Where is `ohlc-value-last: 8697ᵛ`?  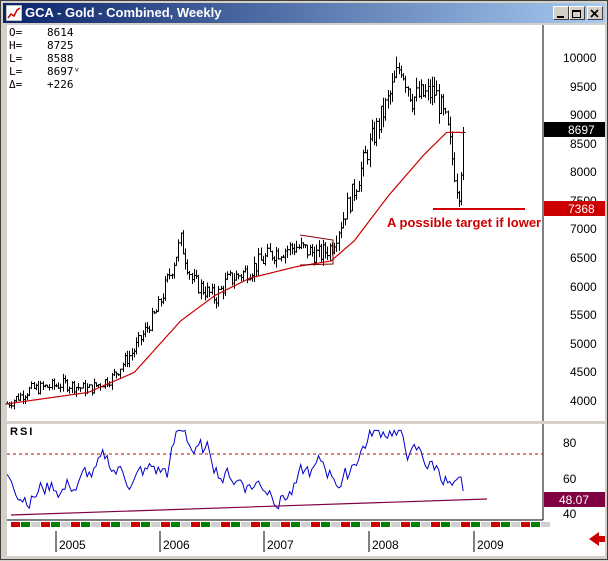
ohlc-value-last: 8697ᵛ is located at coordinates (63, 71).